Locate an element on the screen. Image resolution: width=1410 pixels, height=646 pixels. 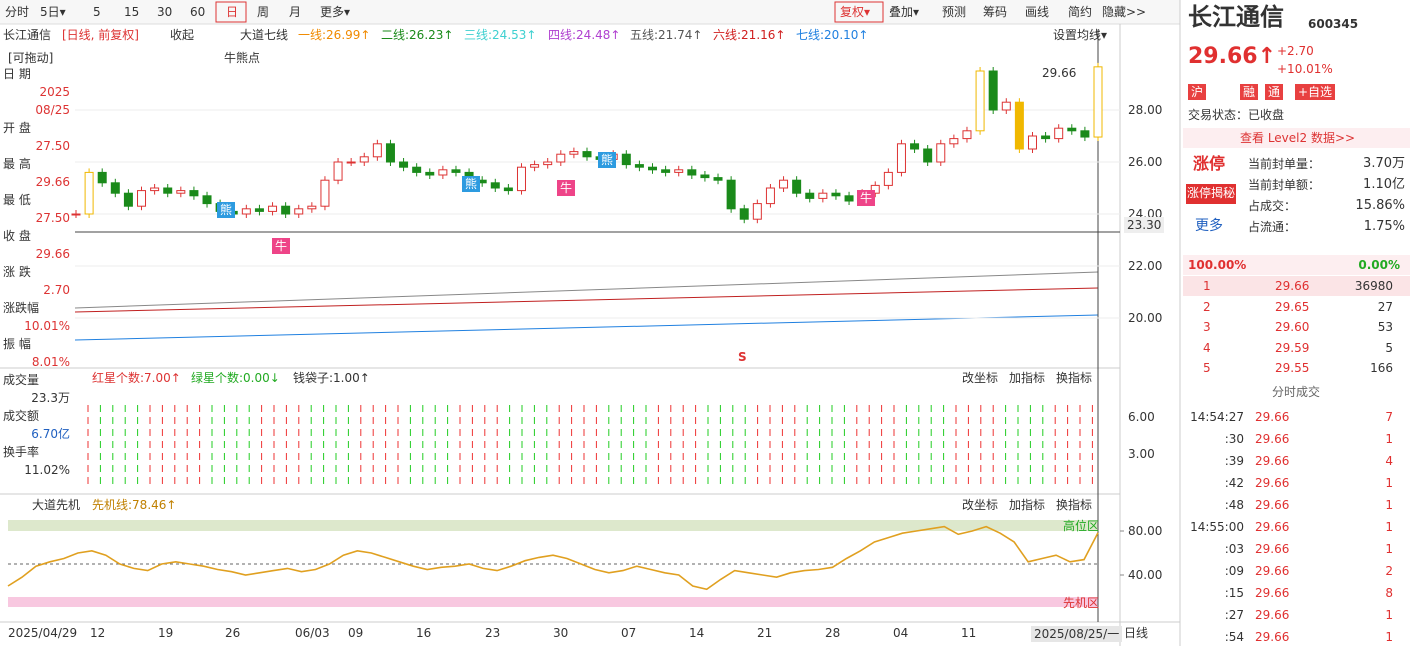
label: 牛熊点 is located at coordinates (242, 58).